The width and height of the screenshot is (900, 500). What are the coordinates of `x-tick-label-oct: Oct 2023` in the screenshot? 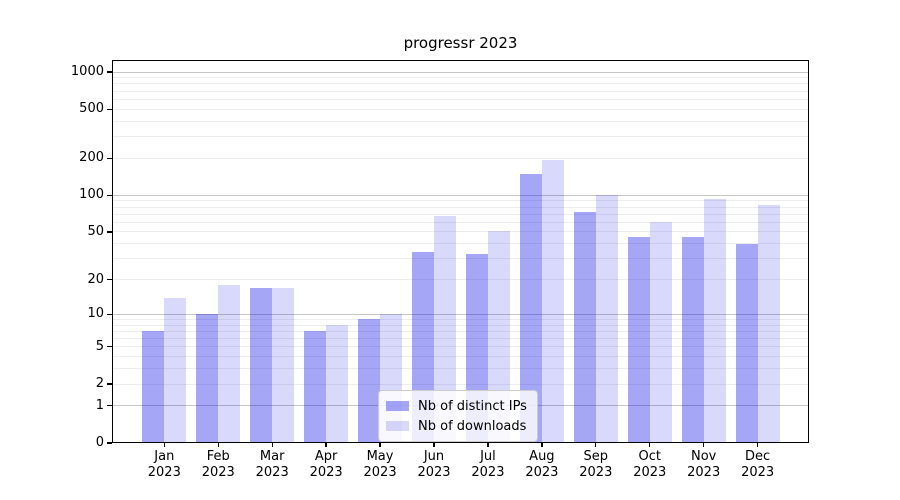 It's located at (650, 465).